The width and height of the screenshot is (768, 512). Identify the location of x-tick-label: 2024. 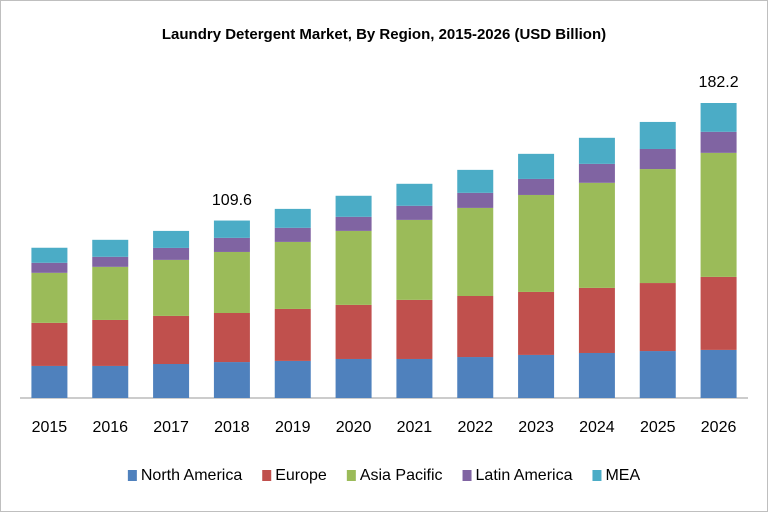
(597, 427).